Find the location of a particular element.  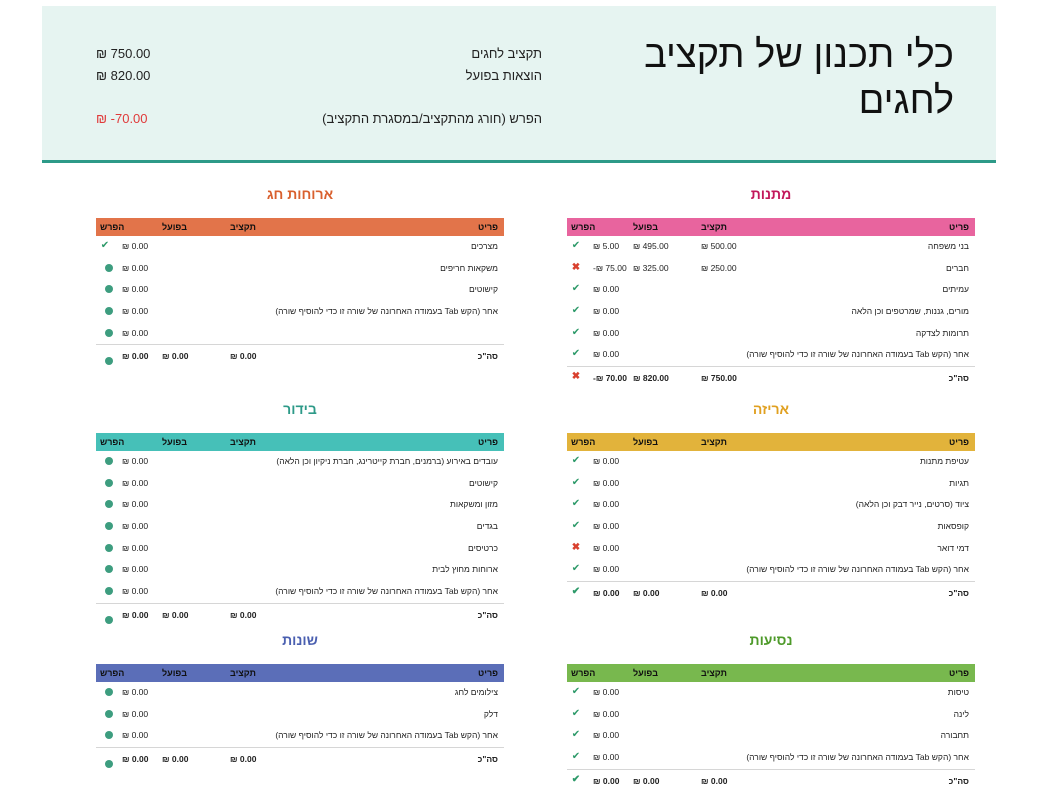

row-diff-value: -₪ 75.00 is located at coordinates (610, 267).